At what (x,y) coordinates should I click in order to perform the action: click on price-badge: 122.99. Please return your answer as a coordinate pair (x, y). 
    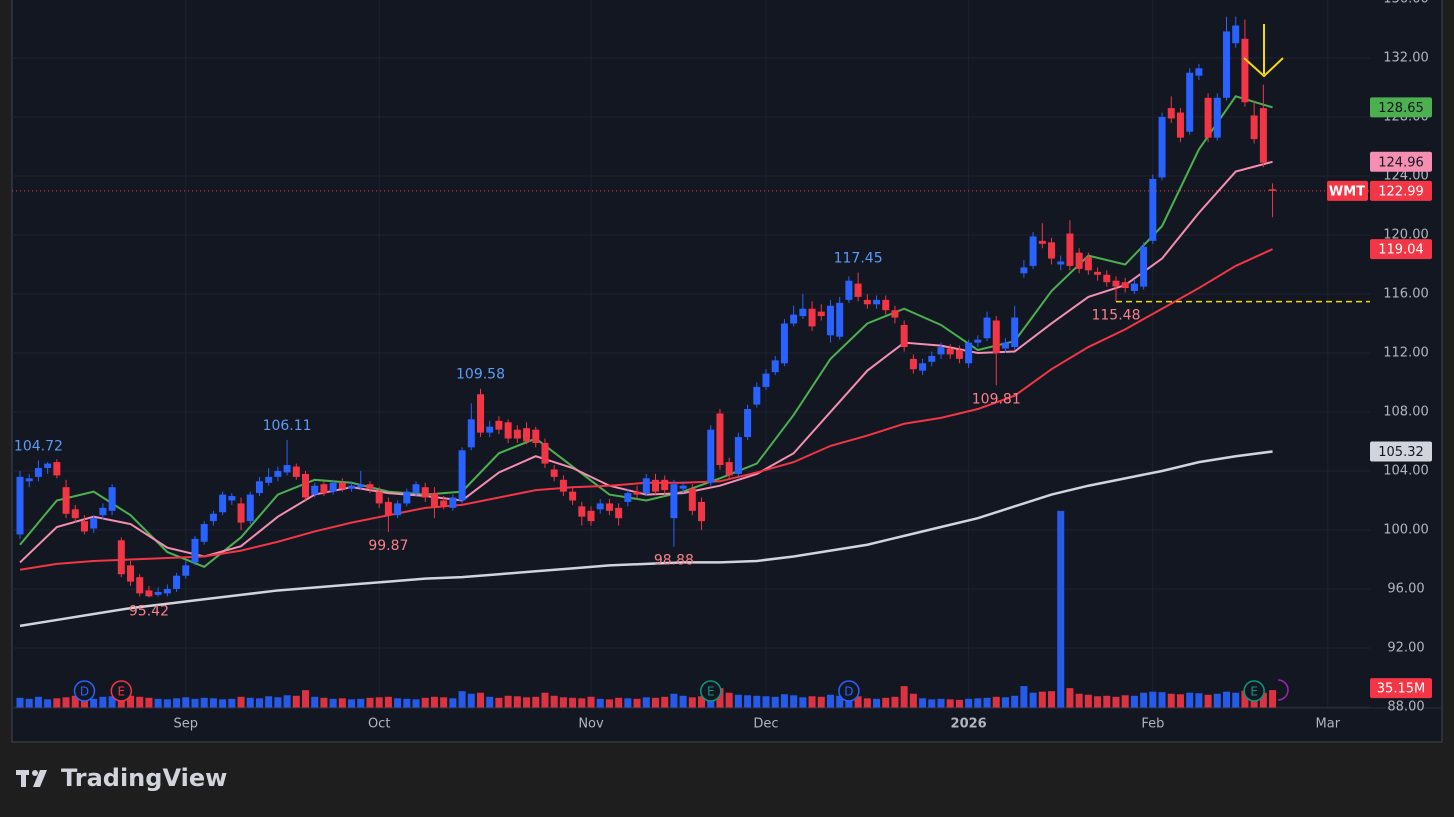
    Looking at the image, I should click on (1401, 191).